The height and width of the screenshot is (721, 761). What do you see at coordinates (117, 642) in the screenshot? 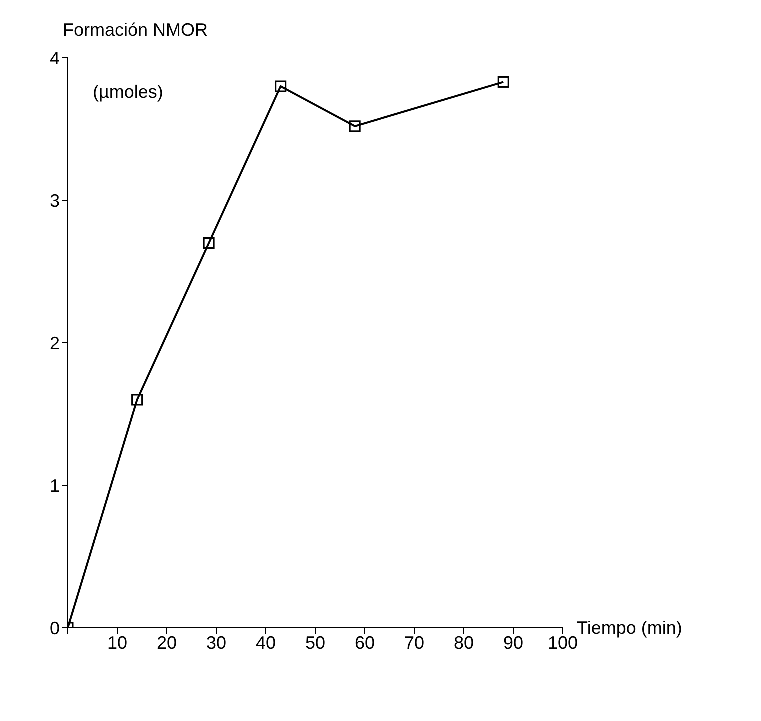
I see `x-tick-label: 10` at bounding box center [117, 642].